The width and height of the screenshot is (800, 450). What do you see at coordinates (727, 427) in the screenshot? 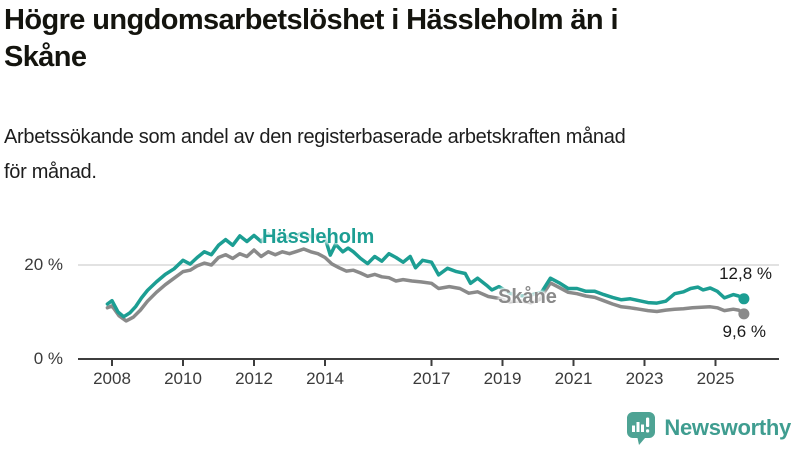
I see `brand-name: Newsworthy` at bounding box center [727, 427].